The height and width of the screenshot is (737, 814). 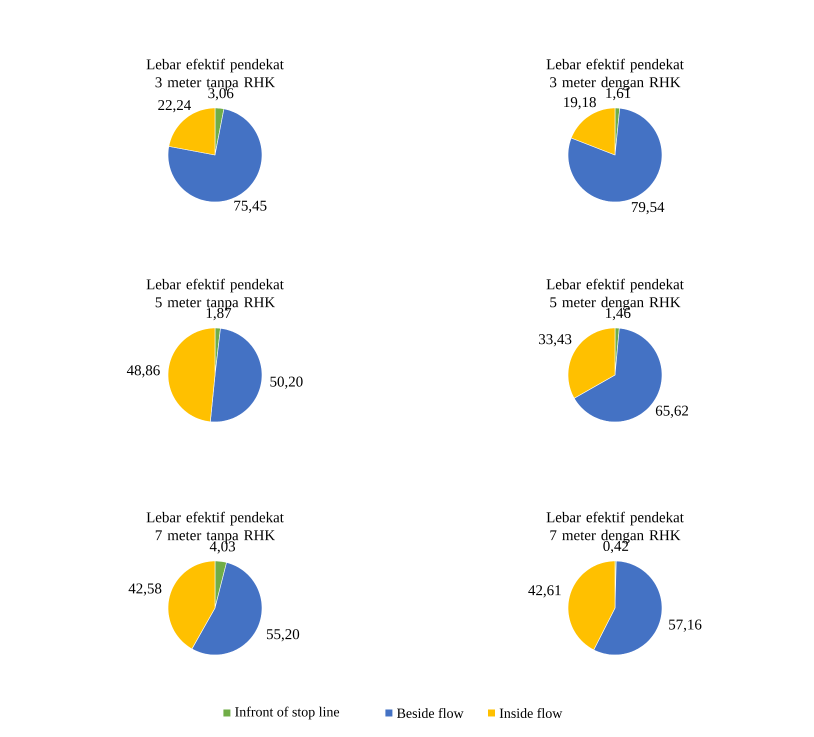 I want to click on data-label: 55,20, so click(x=283, y=635).